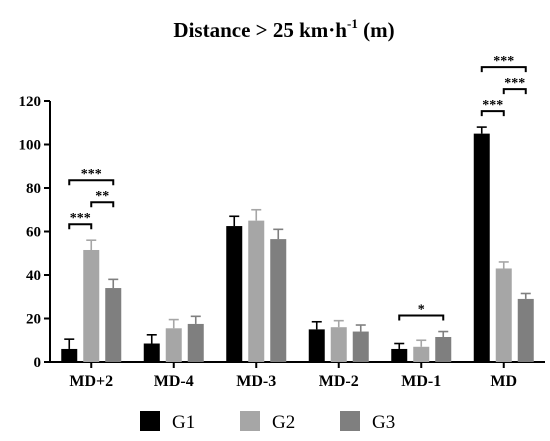  Describe the element at coordinates (33, 233) in the screenshot. I see `y-tick-label: 60` at that location.